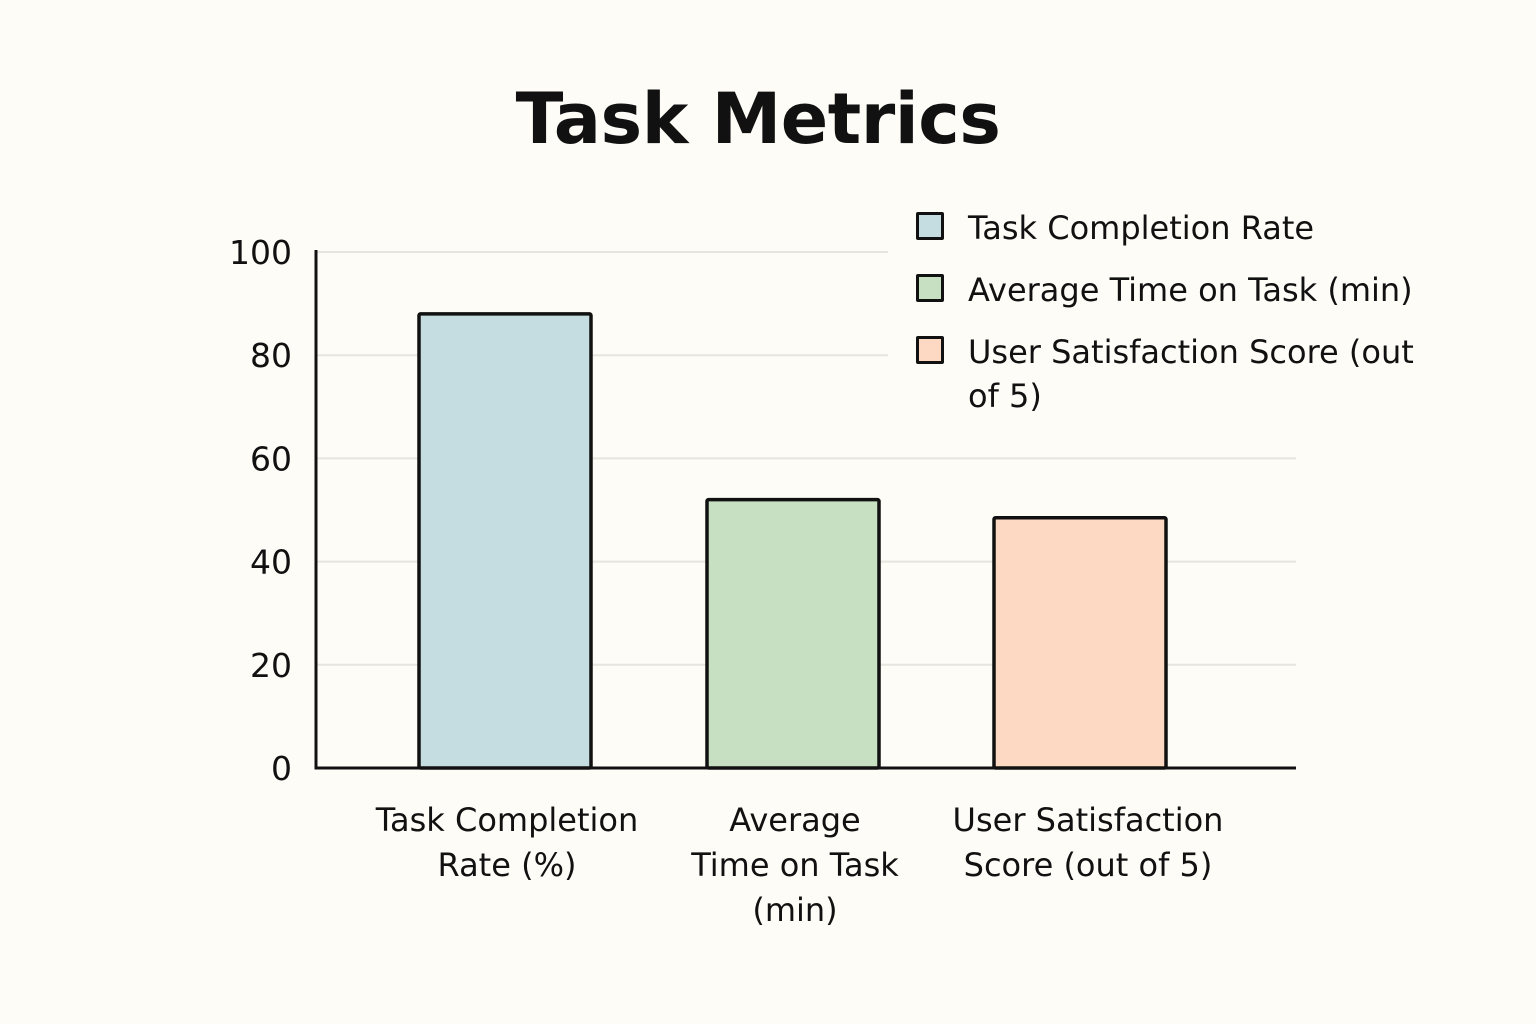 This screenshot has height=1024, width=1536. What do you see at coordinates (281, 768) in the screenshot?
I see `y-tick-label-0: 0` at bounding box center [281, 768].